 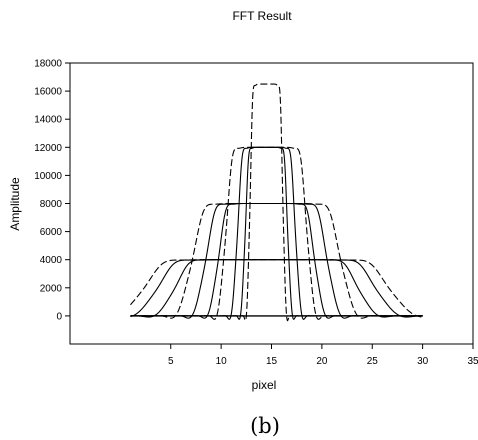 What do you see at coordinates (48, 148) in the screenshot?
I see `y-tick-label: 12000` at bounding box center [48, 148].